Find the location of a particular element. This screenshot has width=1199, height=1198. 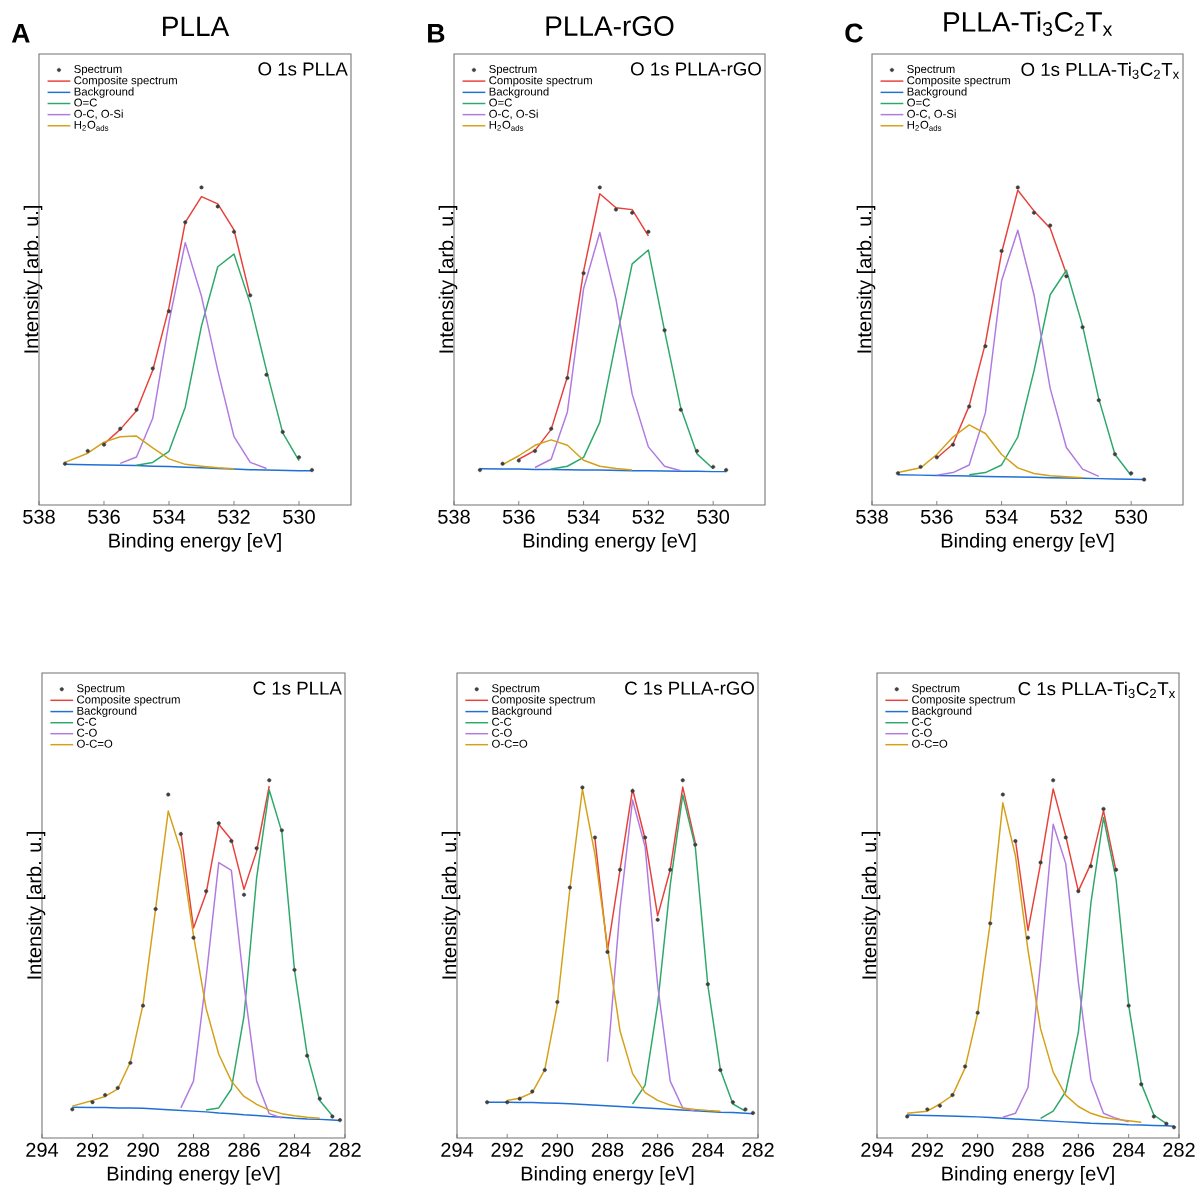

chart-subtitle: C 1s PLLA-Ti$_{3}$C$_{2}$T$_{x}$ is located at coordinates (1097, 690).